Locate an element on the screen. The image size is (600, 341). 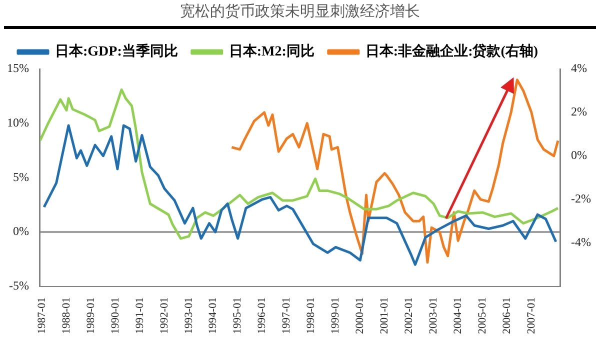
y2-tick-label: 4% is located at coordinates (579, 68).